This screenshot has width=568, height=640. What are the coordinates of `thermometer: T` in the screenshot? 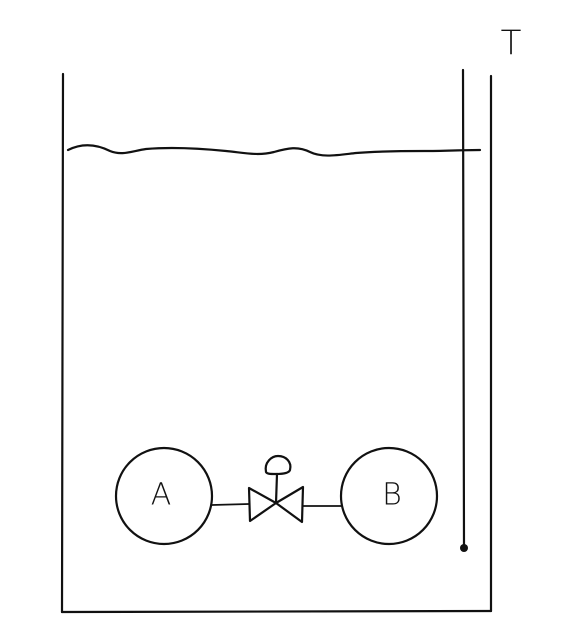 It's located at (491, 288).